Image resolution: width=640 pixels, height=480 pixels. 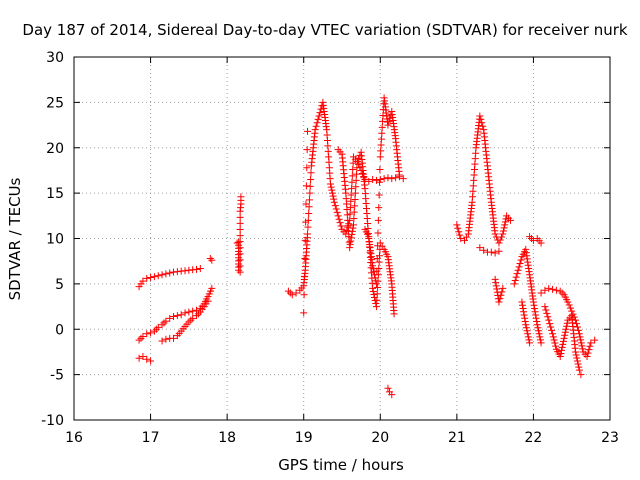 I want to click on series-track-b, so click(x=175, y=314).